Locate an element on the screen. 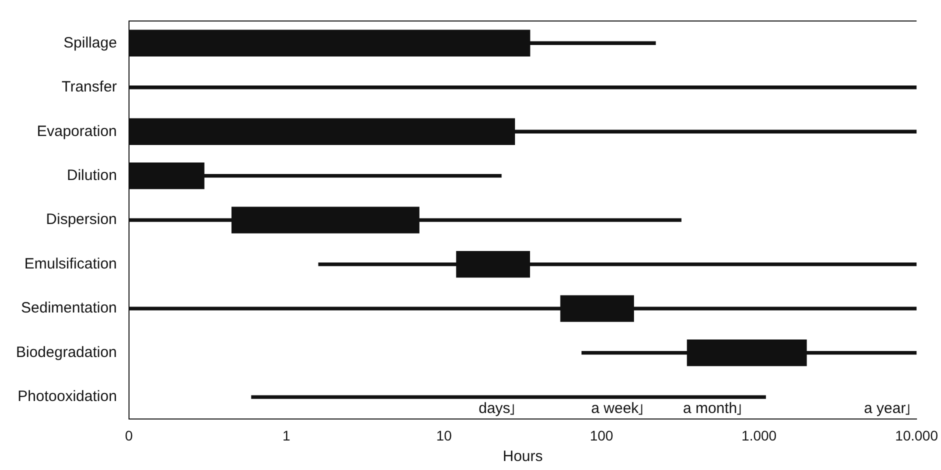 The image size is (941, 470). annotation: a week is located at coordinates (615, 408).